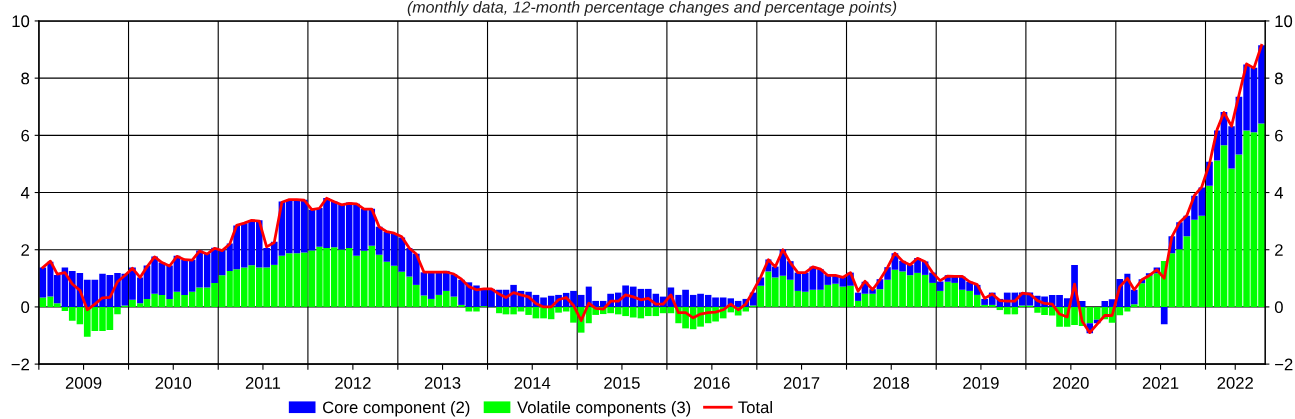  I want to click on y-tick-label: 4, so click(25, 193).